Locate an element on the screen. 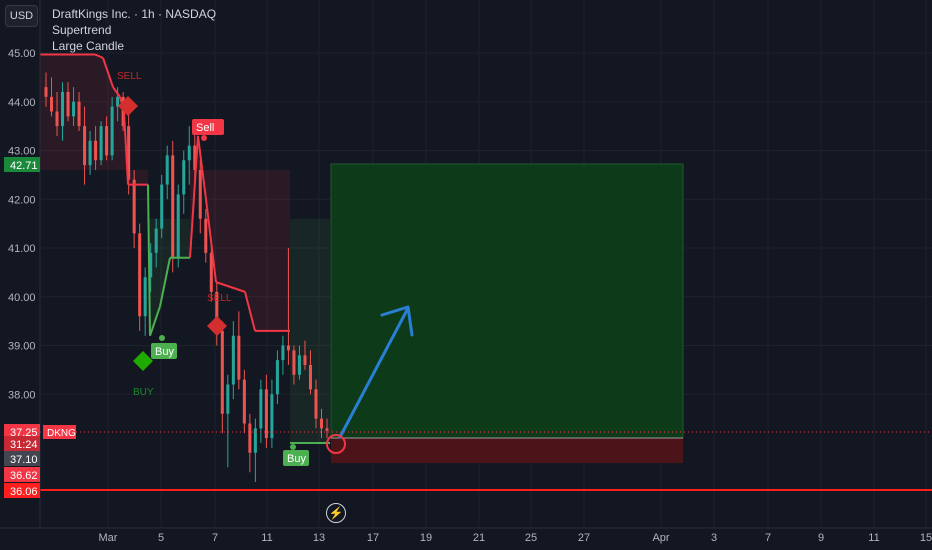 The height and width of the screenshot is (550, 932). symbol-tag is located at coordinates (59, 432).